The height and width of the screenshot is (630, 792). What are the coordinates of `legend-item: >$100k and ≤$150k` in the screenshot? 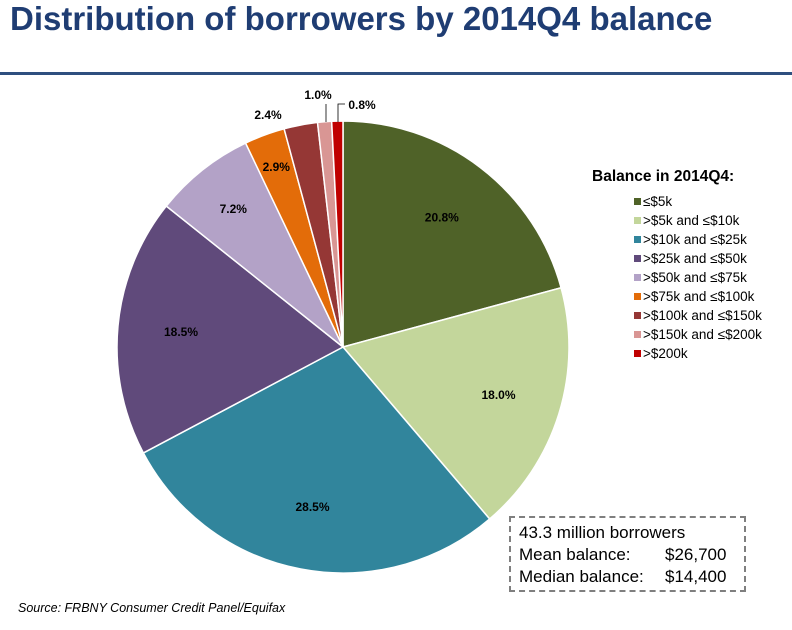 It's located at (698, 315).